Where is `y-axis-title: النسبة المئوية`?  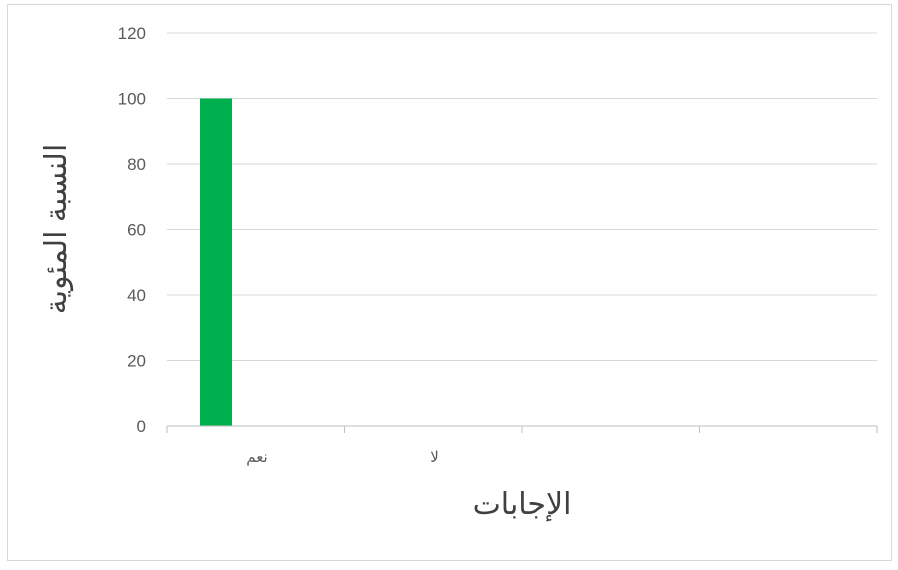
y-axis-title: النسبة المئوية is located at coordinates (56, 229).